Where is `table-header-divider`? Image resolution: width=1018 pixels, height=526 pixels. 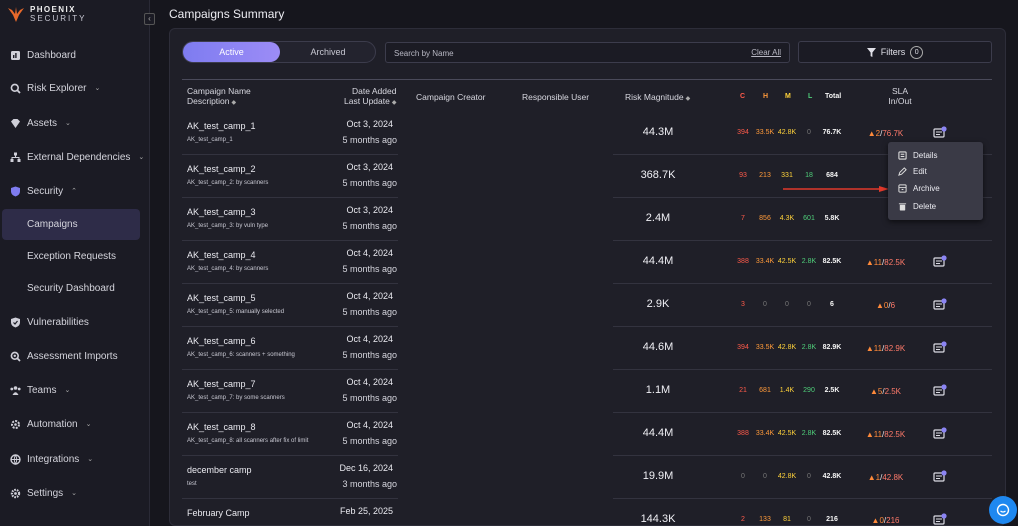
table-header-divider is located at coordinates (587, 79).